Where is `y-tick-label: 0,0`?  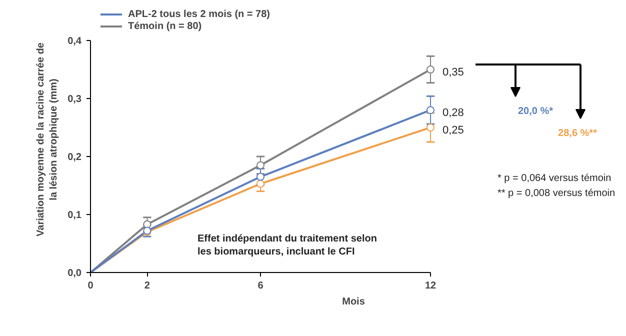
y-tick-label: 0,0 is located at coordinates (75, 273).